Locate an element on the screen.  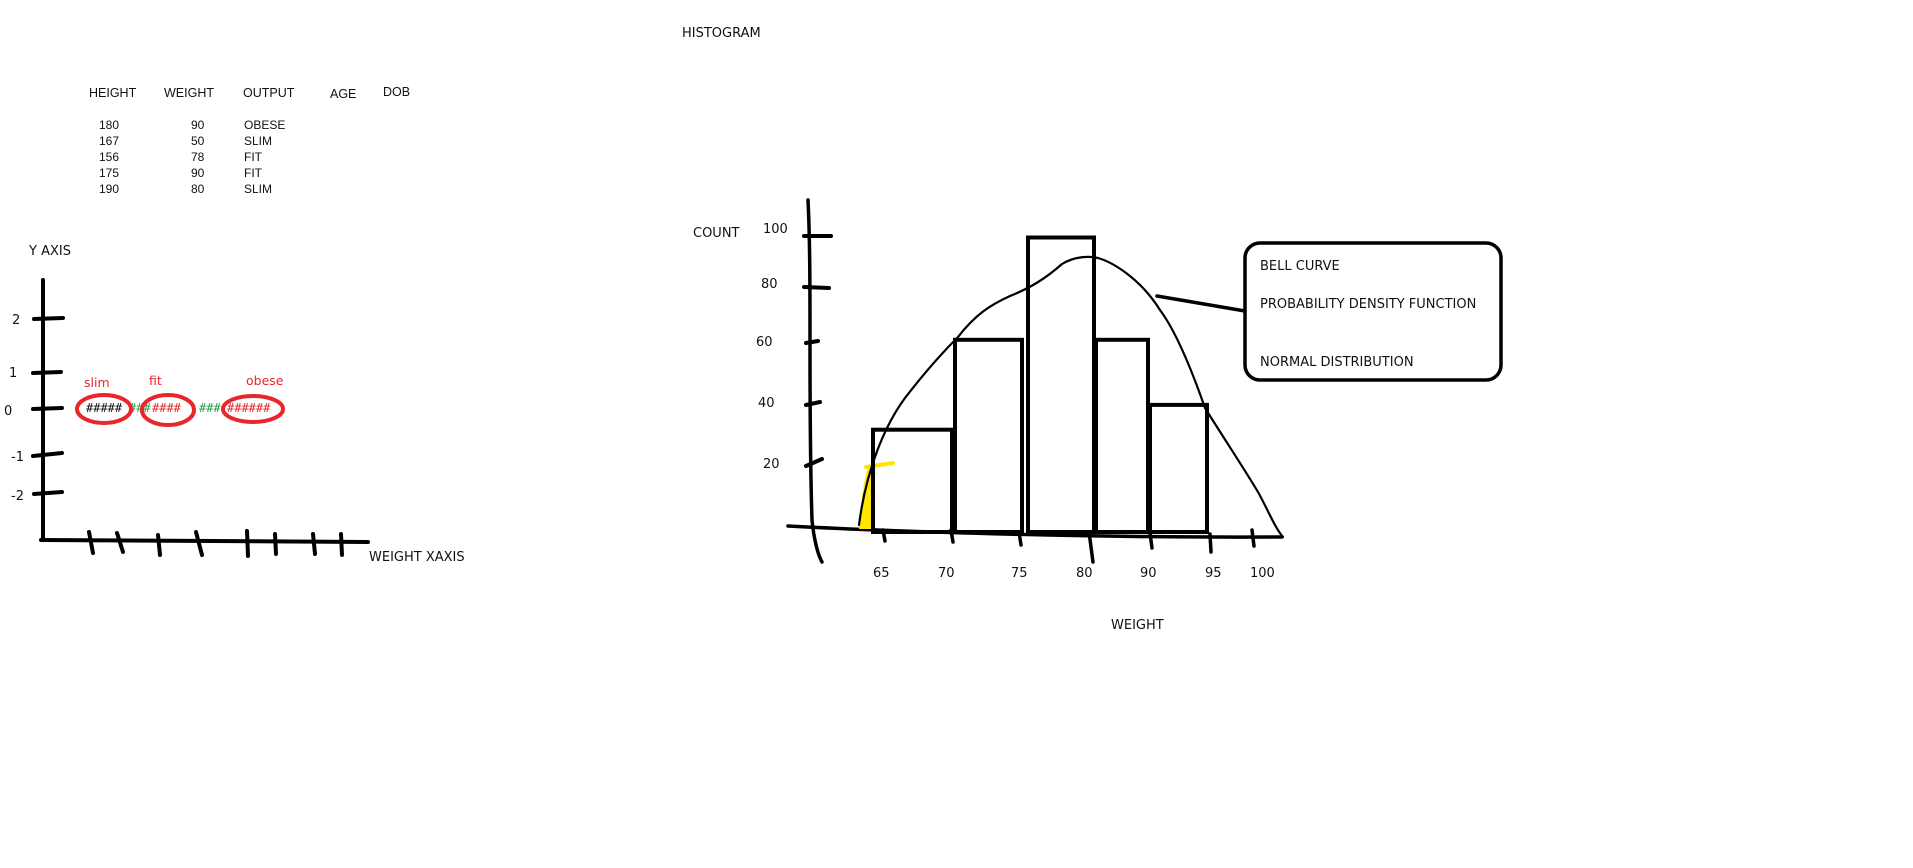
table-header-age: AGE is located at coordinates (343, 94).